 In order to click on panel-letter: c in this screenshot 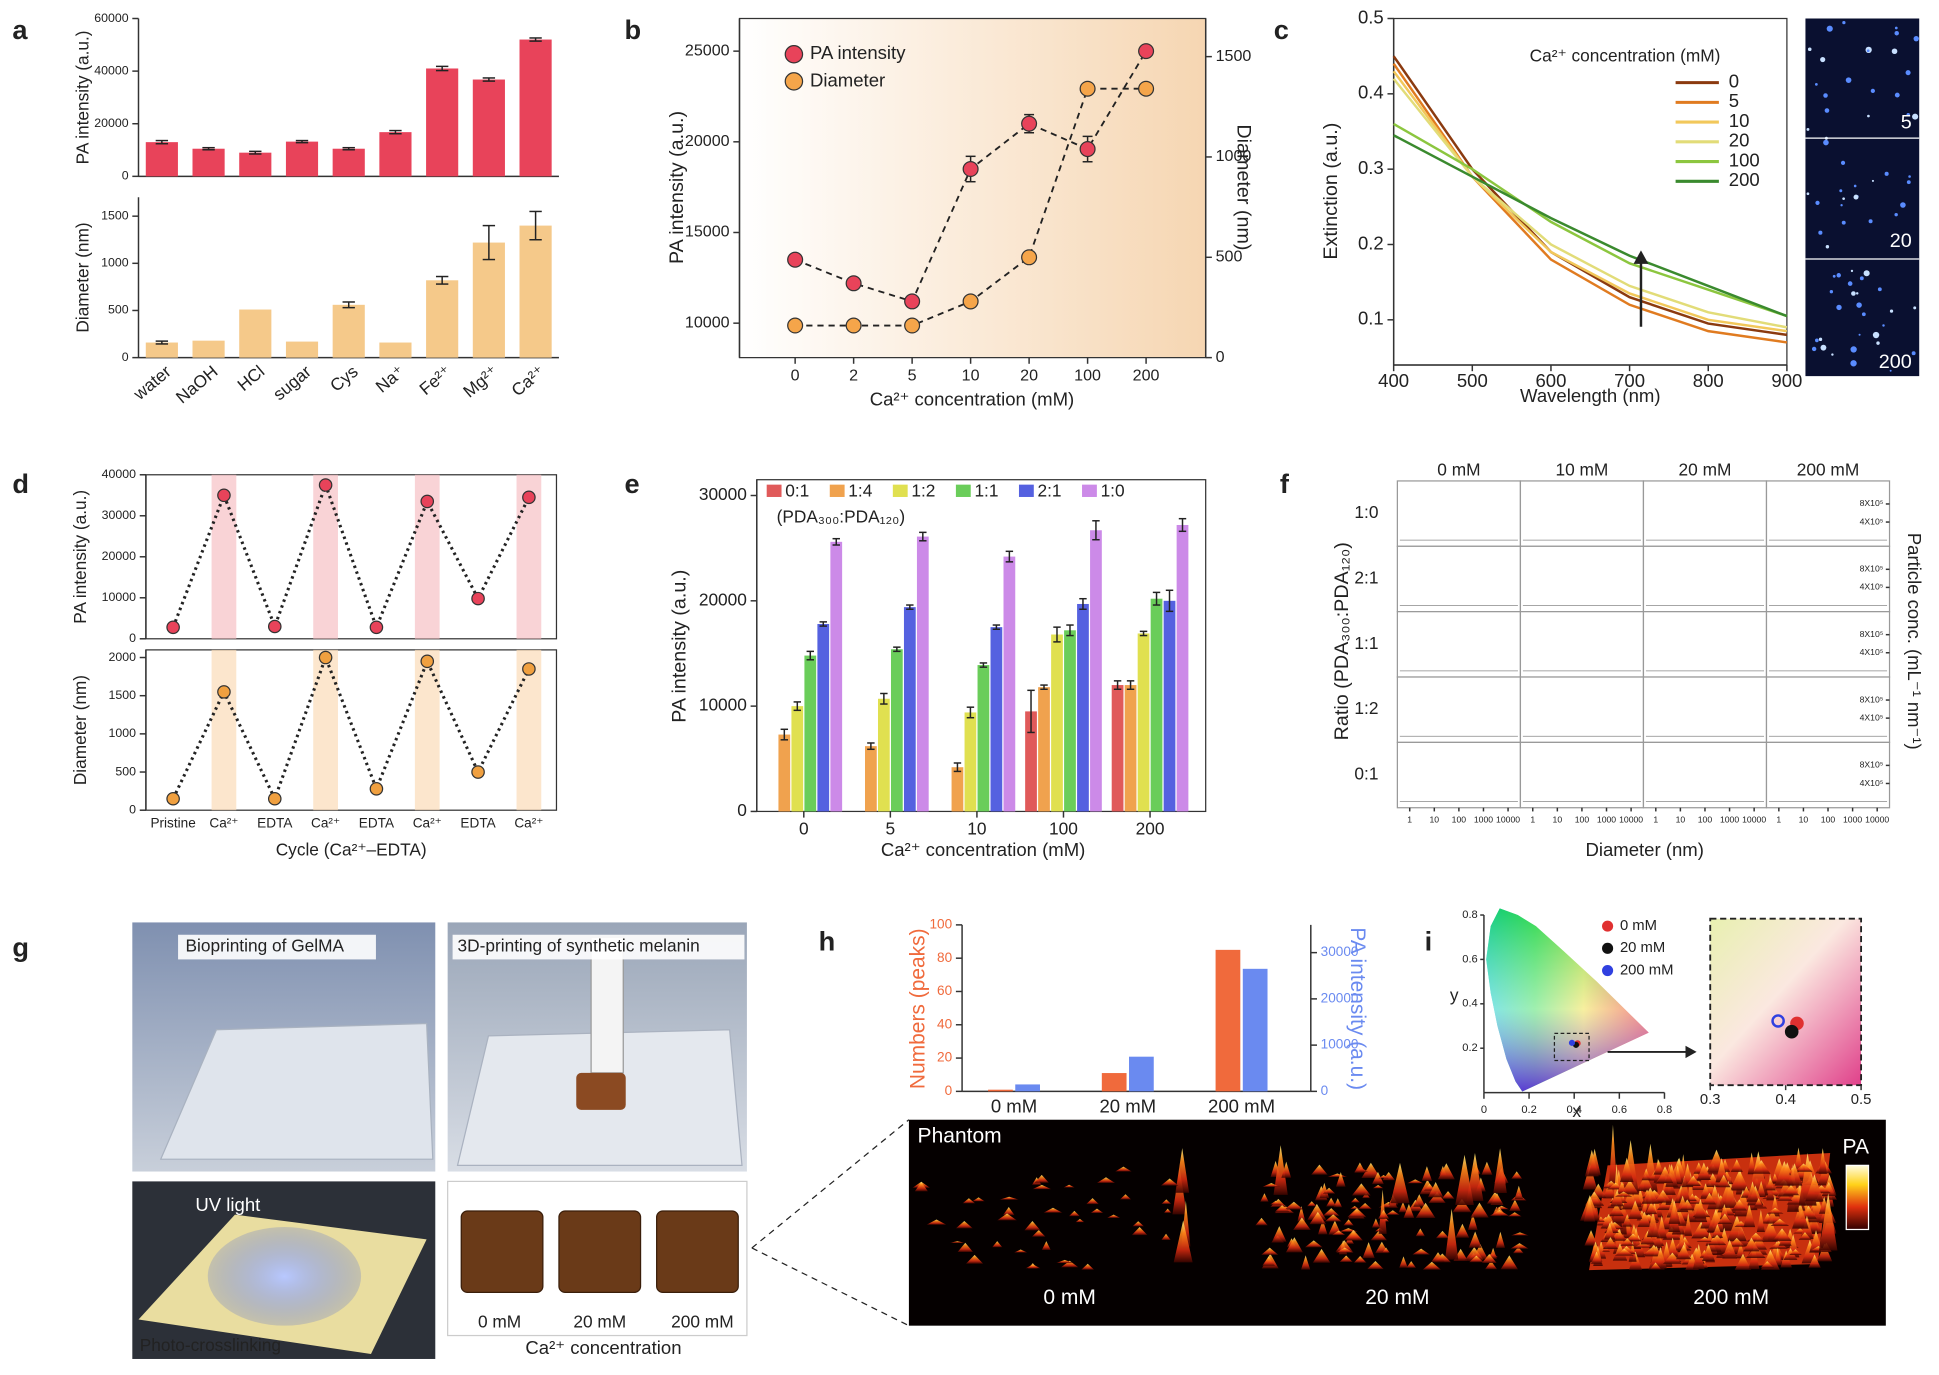, I will do `click(1281, 29)`.